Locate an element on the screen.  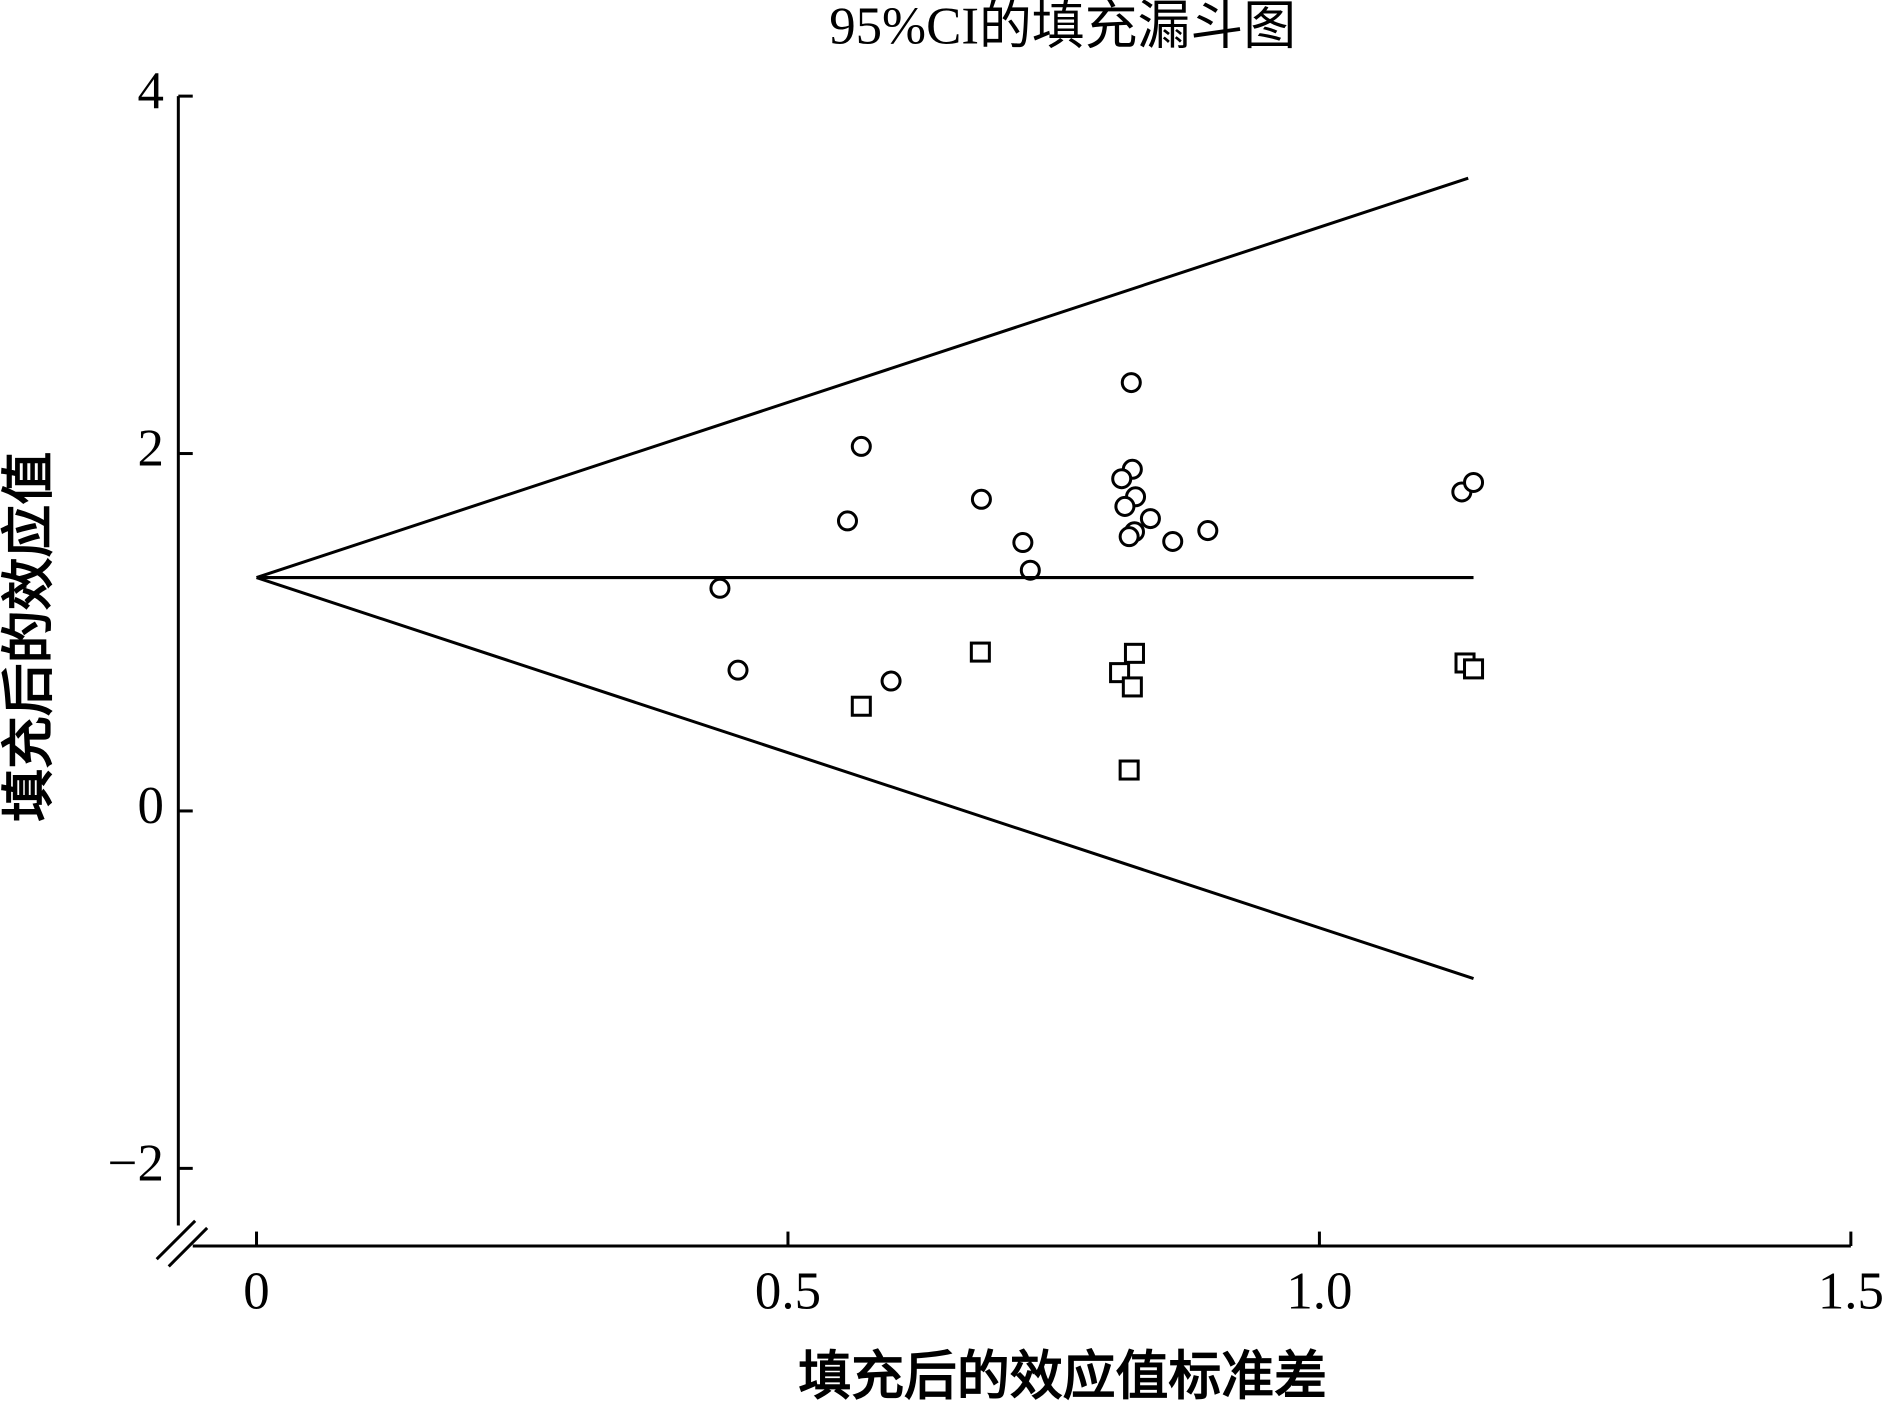
y-tick-label: 4 is located at coordinates (150, 91).